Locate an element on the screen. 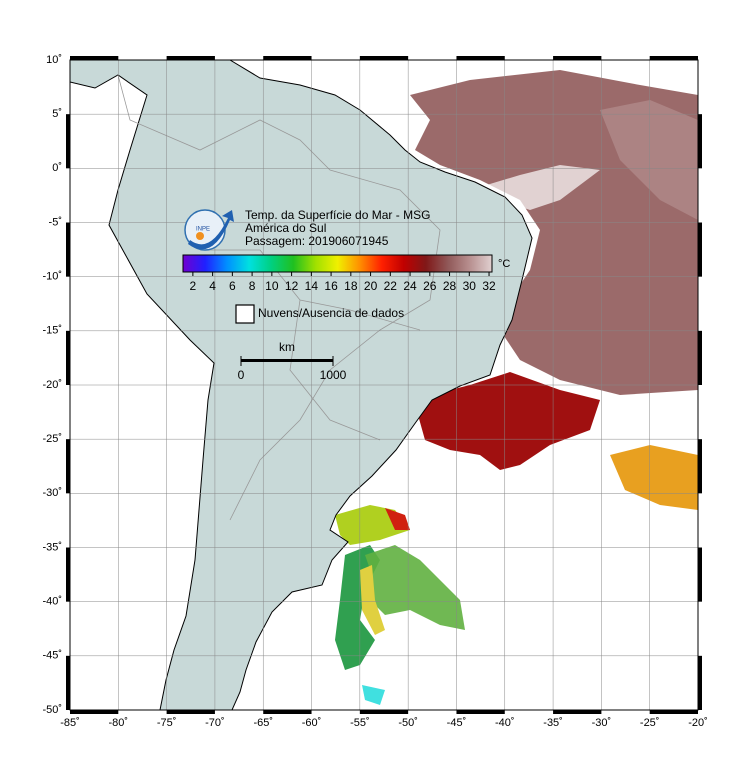  colorbar-unit: °C is located at coordinates (504, 264).